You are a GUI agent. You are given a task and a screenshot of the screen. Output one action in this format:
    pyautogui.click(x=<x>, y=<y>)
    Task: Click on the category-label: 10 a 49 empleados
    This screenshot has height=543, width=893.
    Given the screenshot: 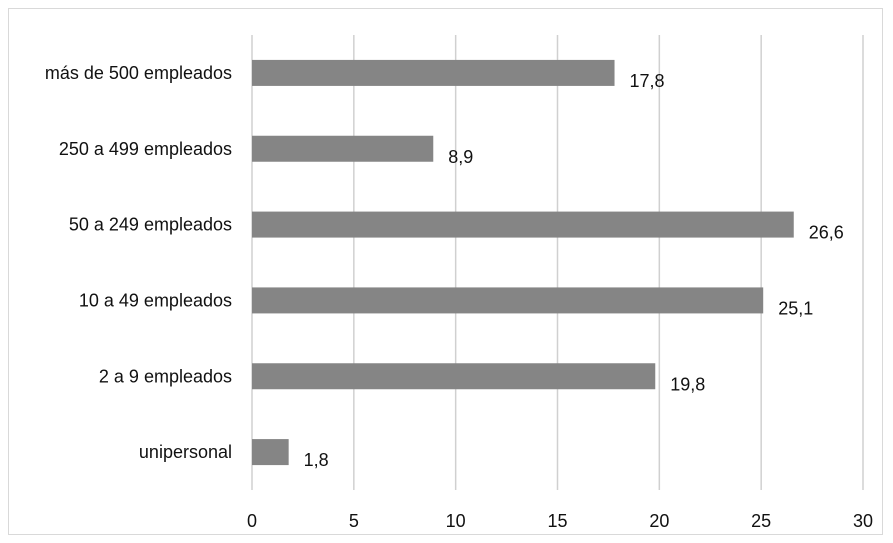 What is the action you would take?
    pyautogui.click(x=155, y=300)
    